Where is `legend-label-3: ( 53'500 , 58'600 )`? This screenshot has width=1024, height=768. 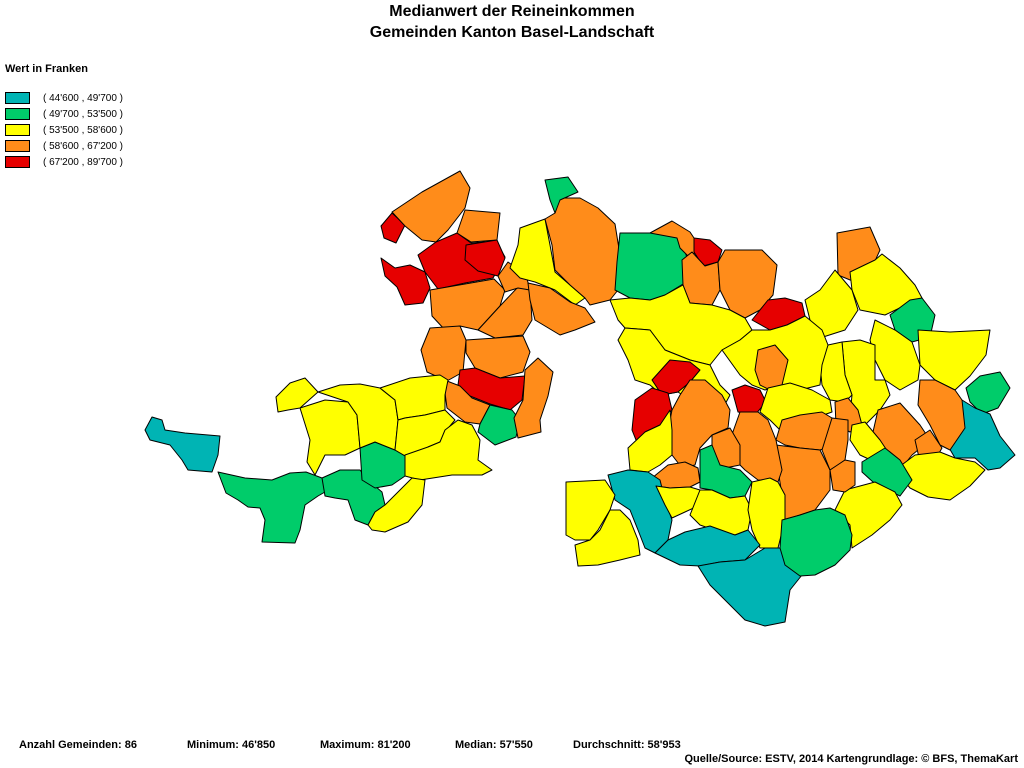 legend-label-3: ( 53'500 , 58'600 ) is located at coordinates (83, 130).